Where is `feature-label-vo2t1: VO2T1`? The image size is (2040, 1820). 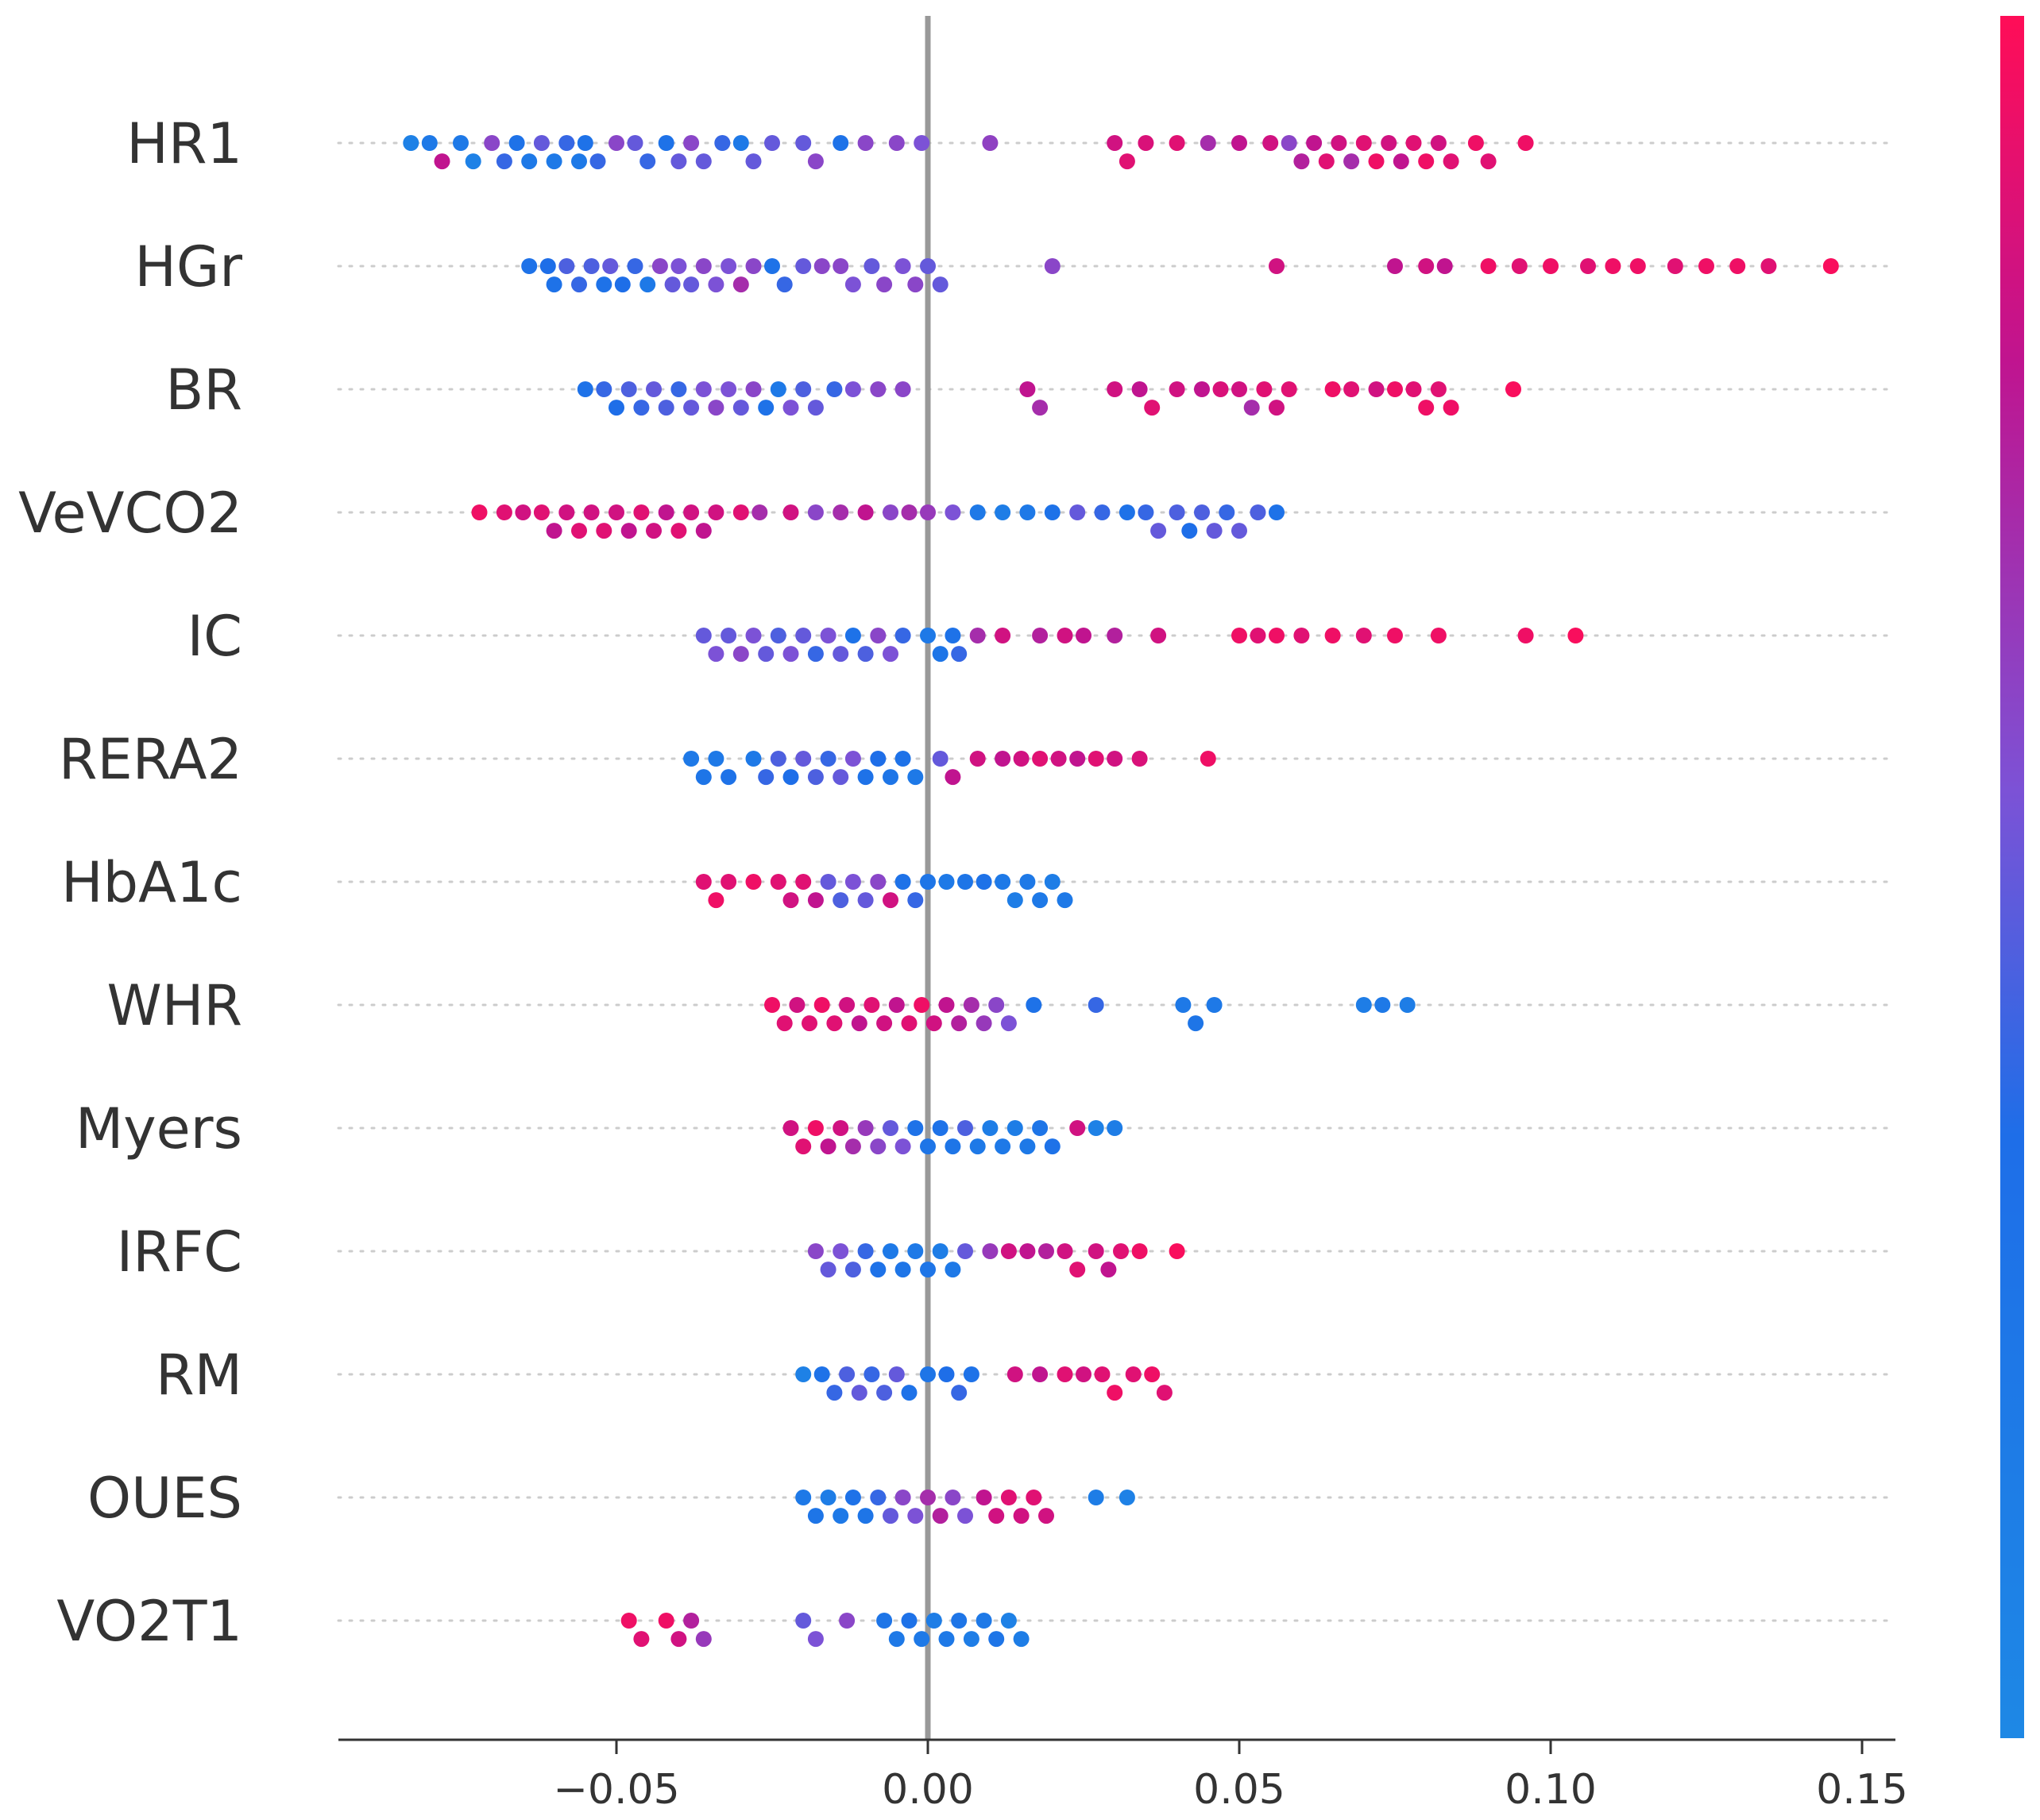 feature-label-vo2t1: VO2T1 is located at coordinates (149, 1621).